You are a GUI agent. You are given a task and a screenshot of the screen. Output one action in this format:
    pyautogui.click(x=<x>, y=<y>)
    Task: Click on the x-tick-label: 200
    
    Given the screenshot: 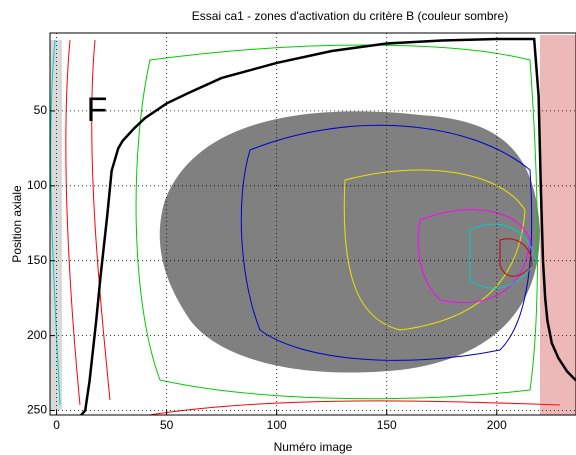 What is the action you would take?
    pyautogui.click(x=497, y=425)
    